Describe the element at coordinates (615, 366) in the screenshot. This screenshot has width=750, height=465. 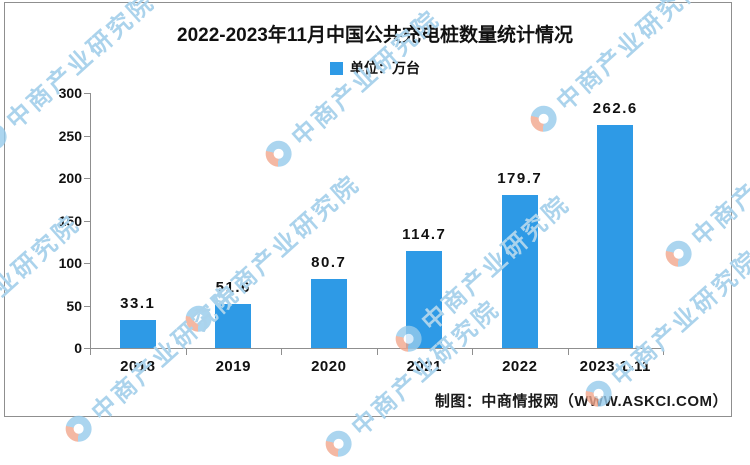
I see `x-axis-label: 2023.1-11` at that location.